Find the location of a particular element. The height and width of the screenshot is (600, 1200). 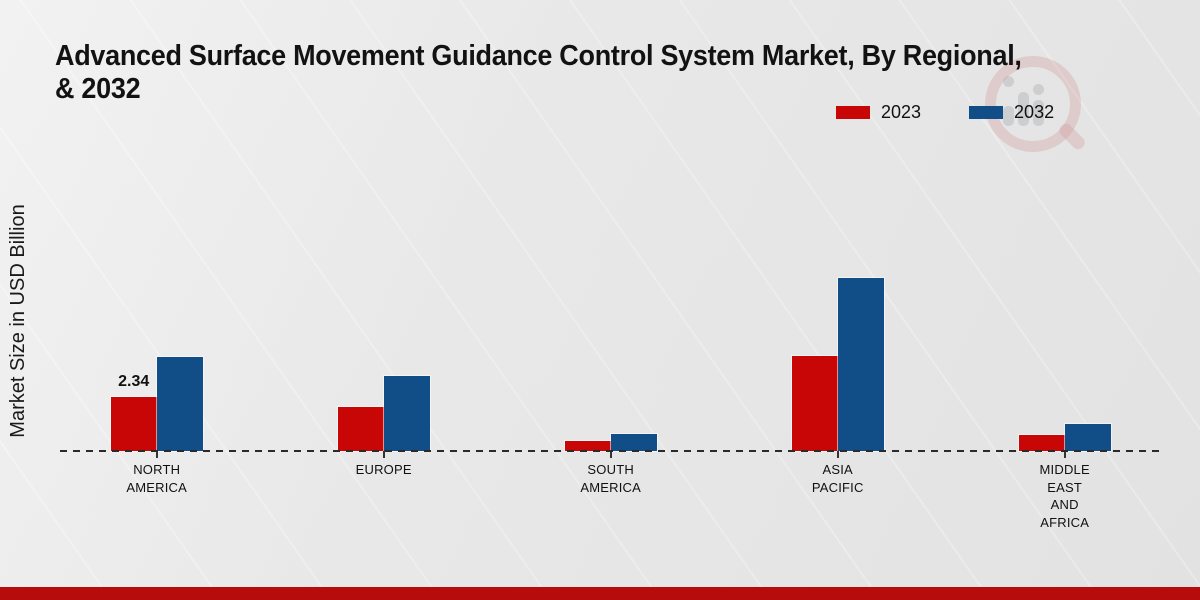

axis-tick-south-america is located at coordinates (610, 454).